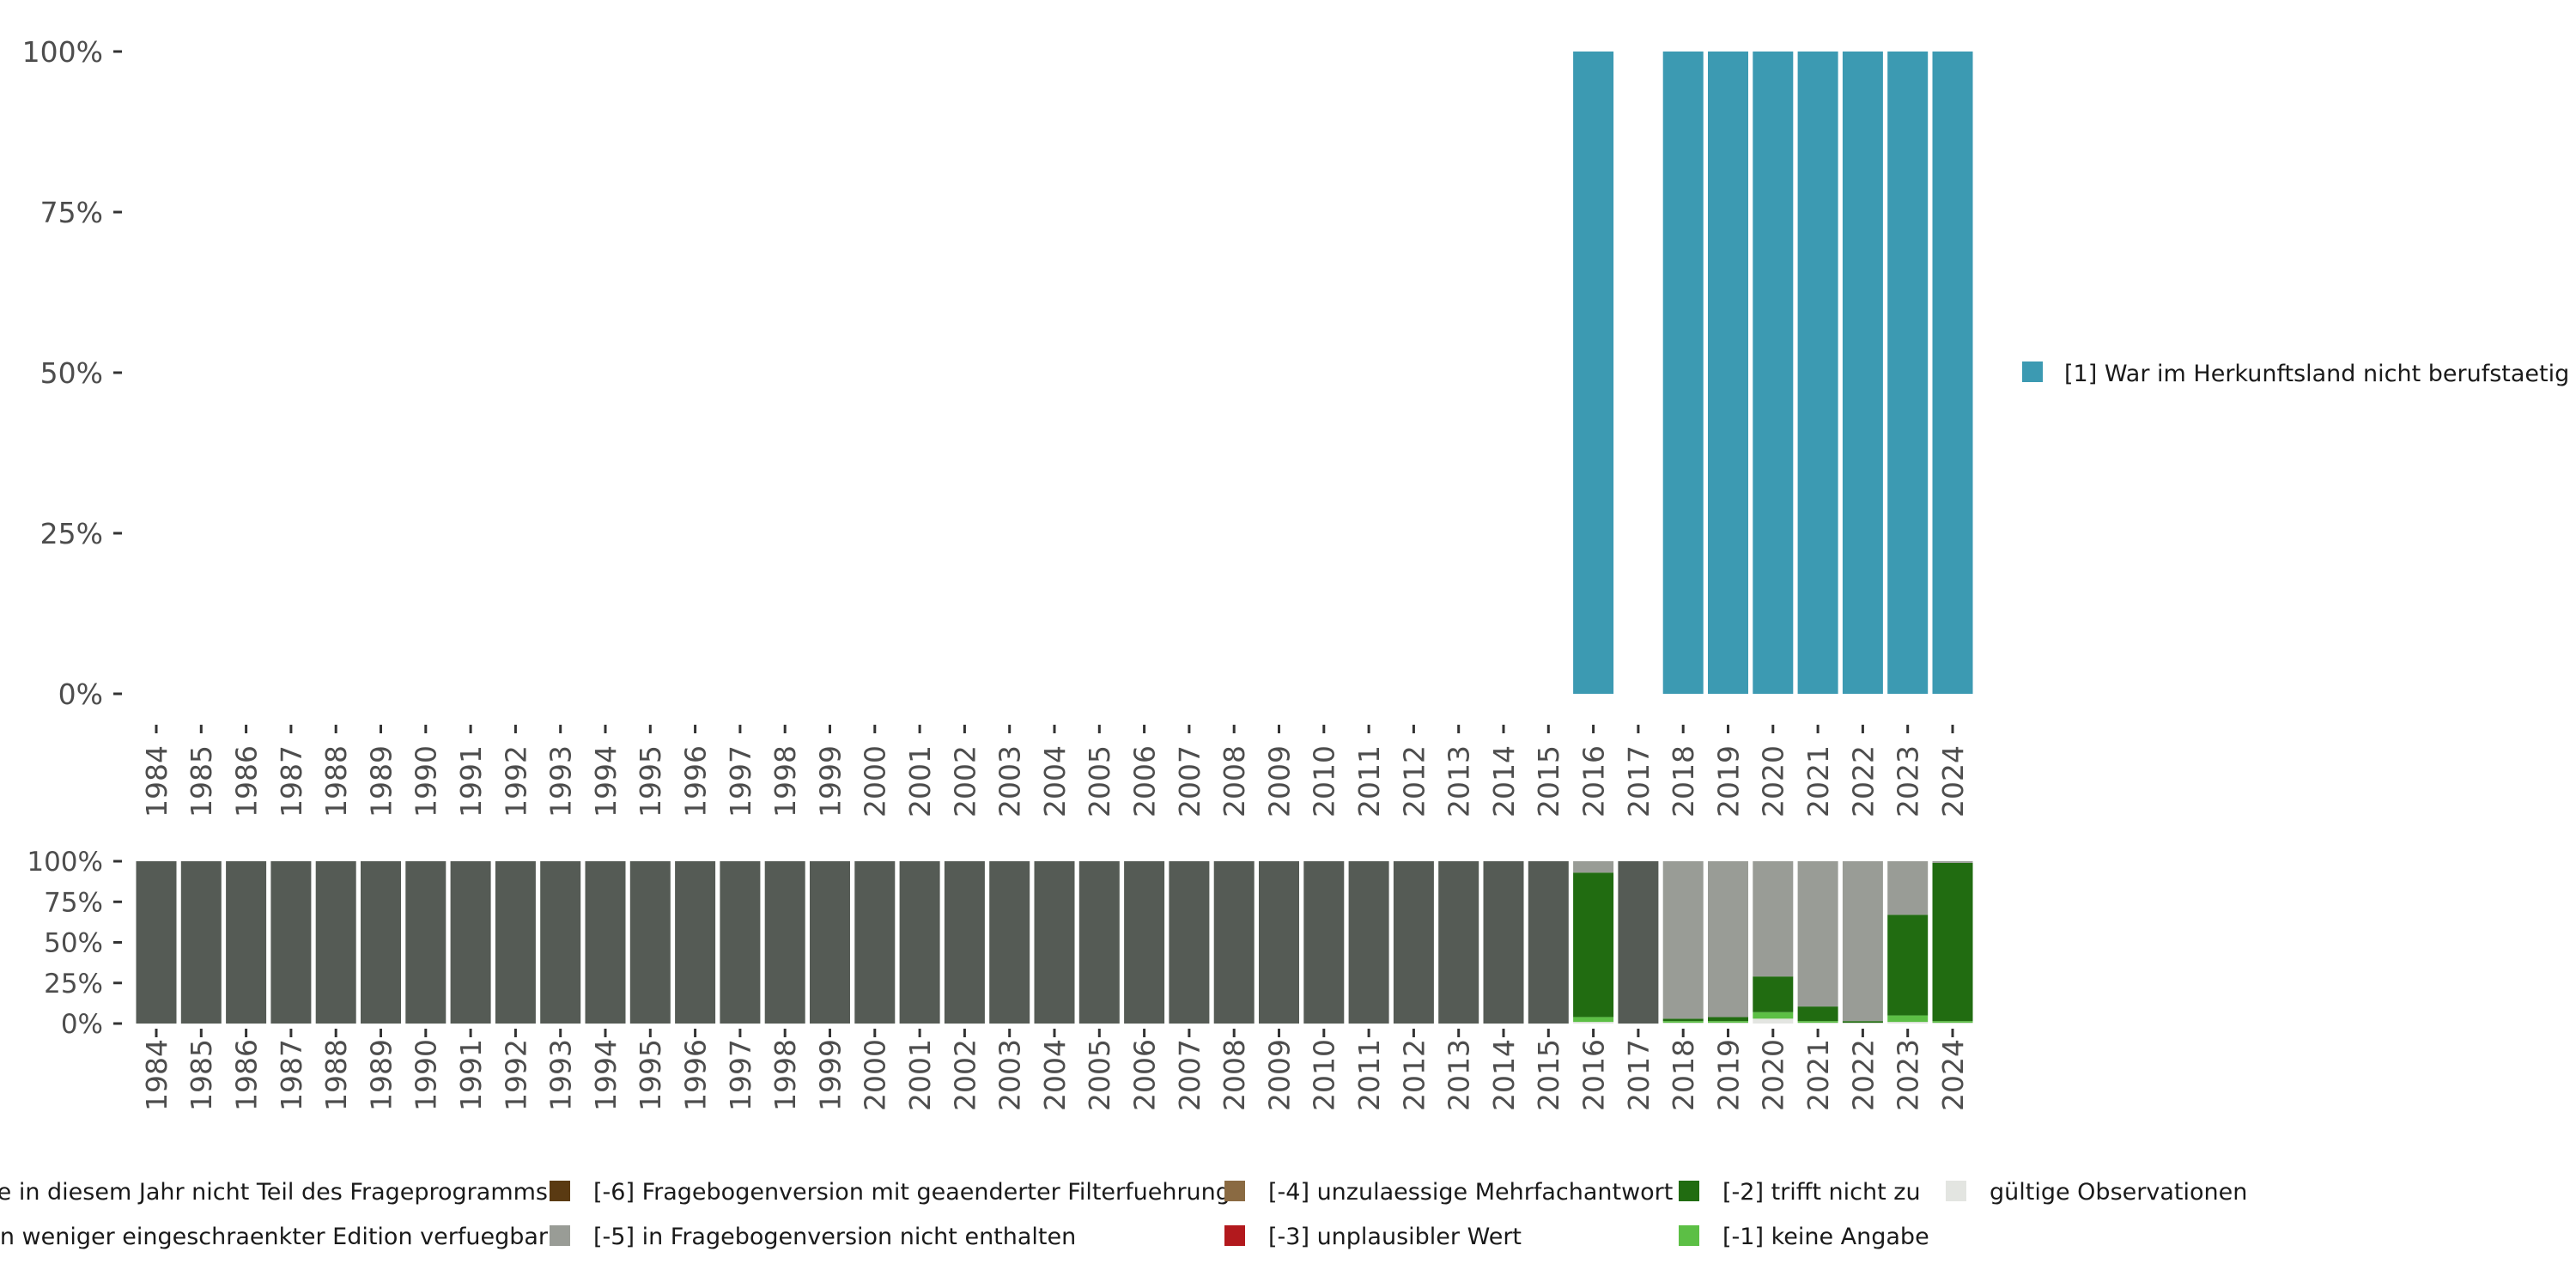 This screenshot has height=1288, width=2576. Describe the element at coordinates (1055, 1075) in the screenshot. I see `x-tick-label: 2004` at that location.